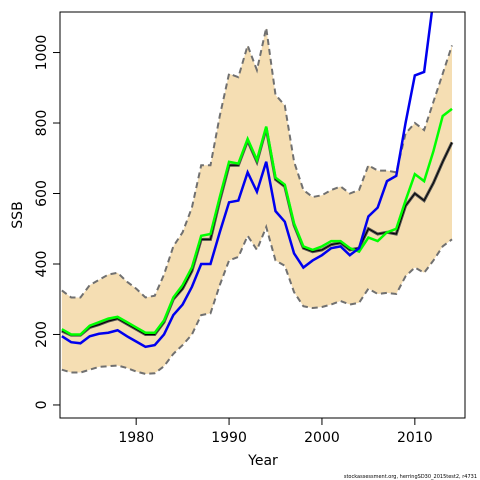  What do you see at coordinates (18, 214) in the screenshot?
I see `y-axis-label: SSB` at bounding box center [18, 214].